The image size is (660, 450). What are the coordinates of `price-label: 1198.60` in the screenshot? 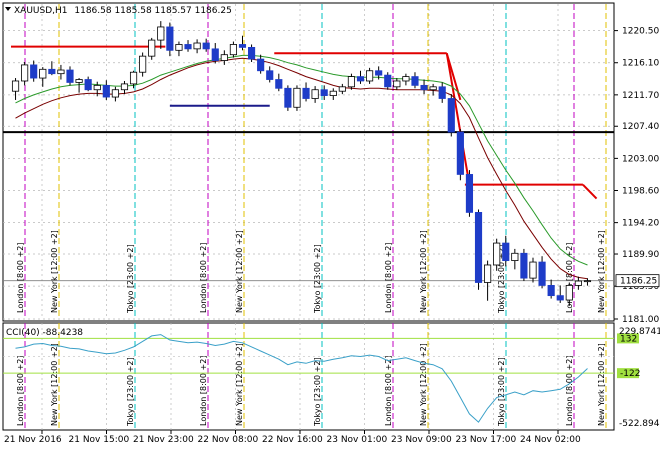 It's located at (640, 191).